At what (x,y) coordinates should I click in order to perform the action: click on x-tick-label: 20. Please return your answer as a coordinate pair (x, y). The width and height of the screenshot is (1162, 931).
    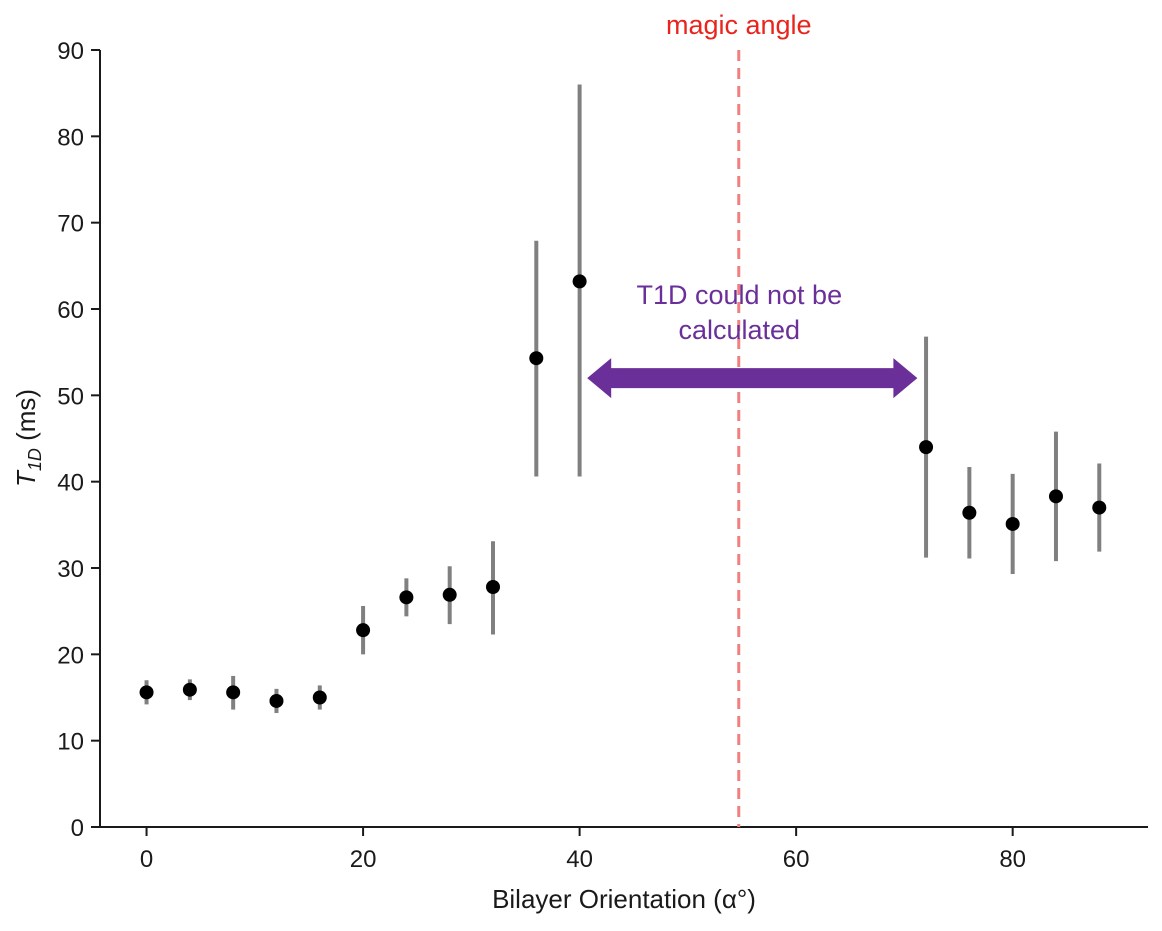
    Looking at the image, I should click on (363, 859).